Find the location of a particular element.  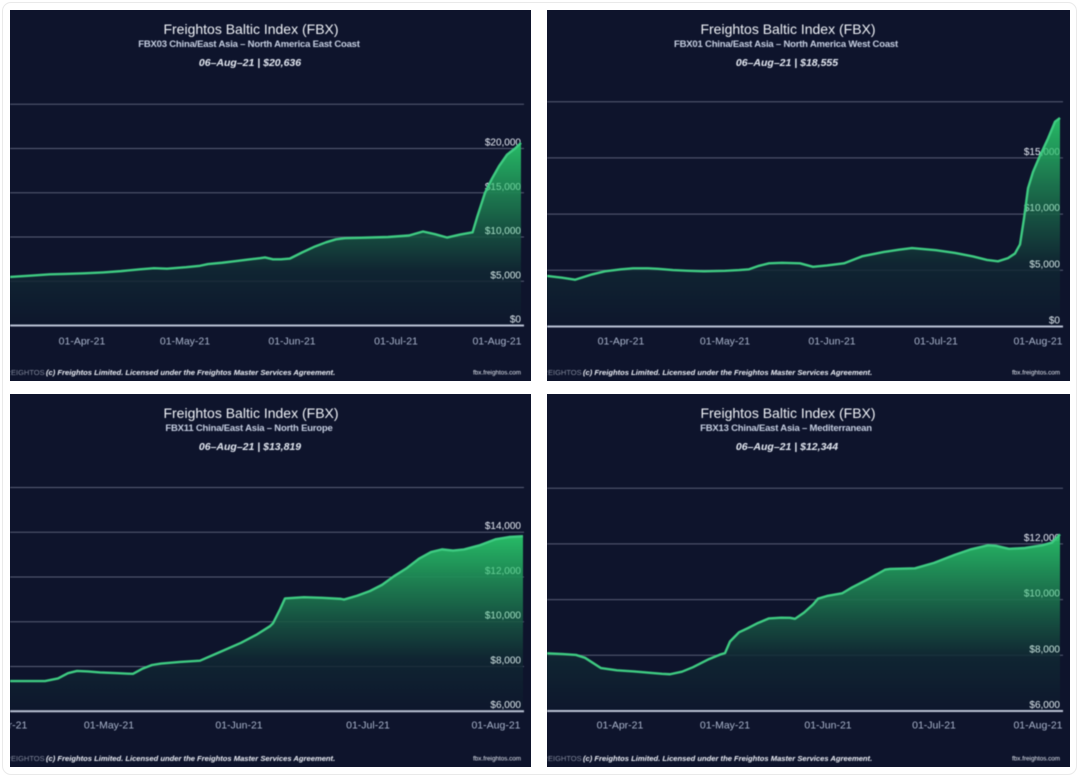

svg-text: $14,000 is located at coordinates (503, 526).